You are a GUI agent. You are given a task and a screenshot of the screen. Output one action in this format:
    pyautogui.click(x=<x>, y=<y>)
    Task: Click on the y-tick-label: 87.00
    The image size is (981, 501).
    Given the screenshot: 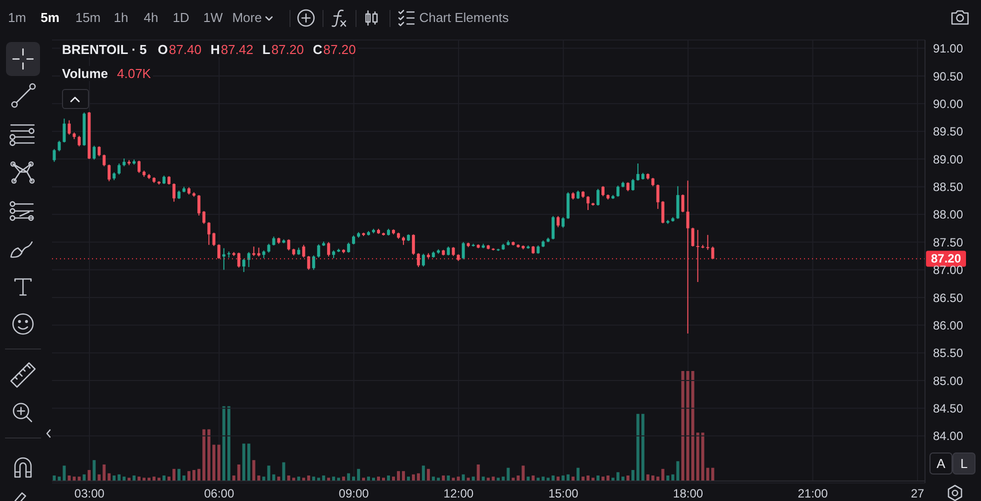 What is the action you would take?
    pyautogui.click(x=948, y=270)
    